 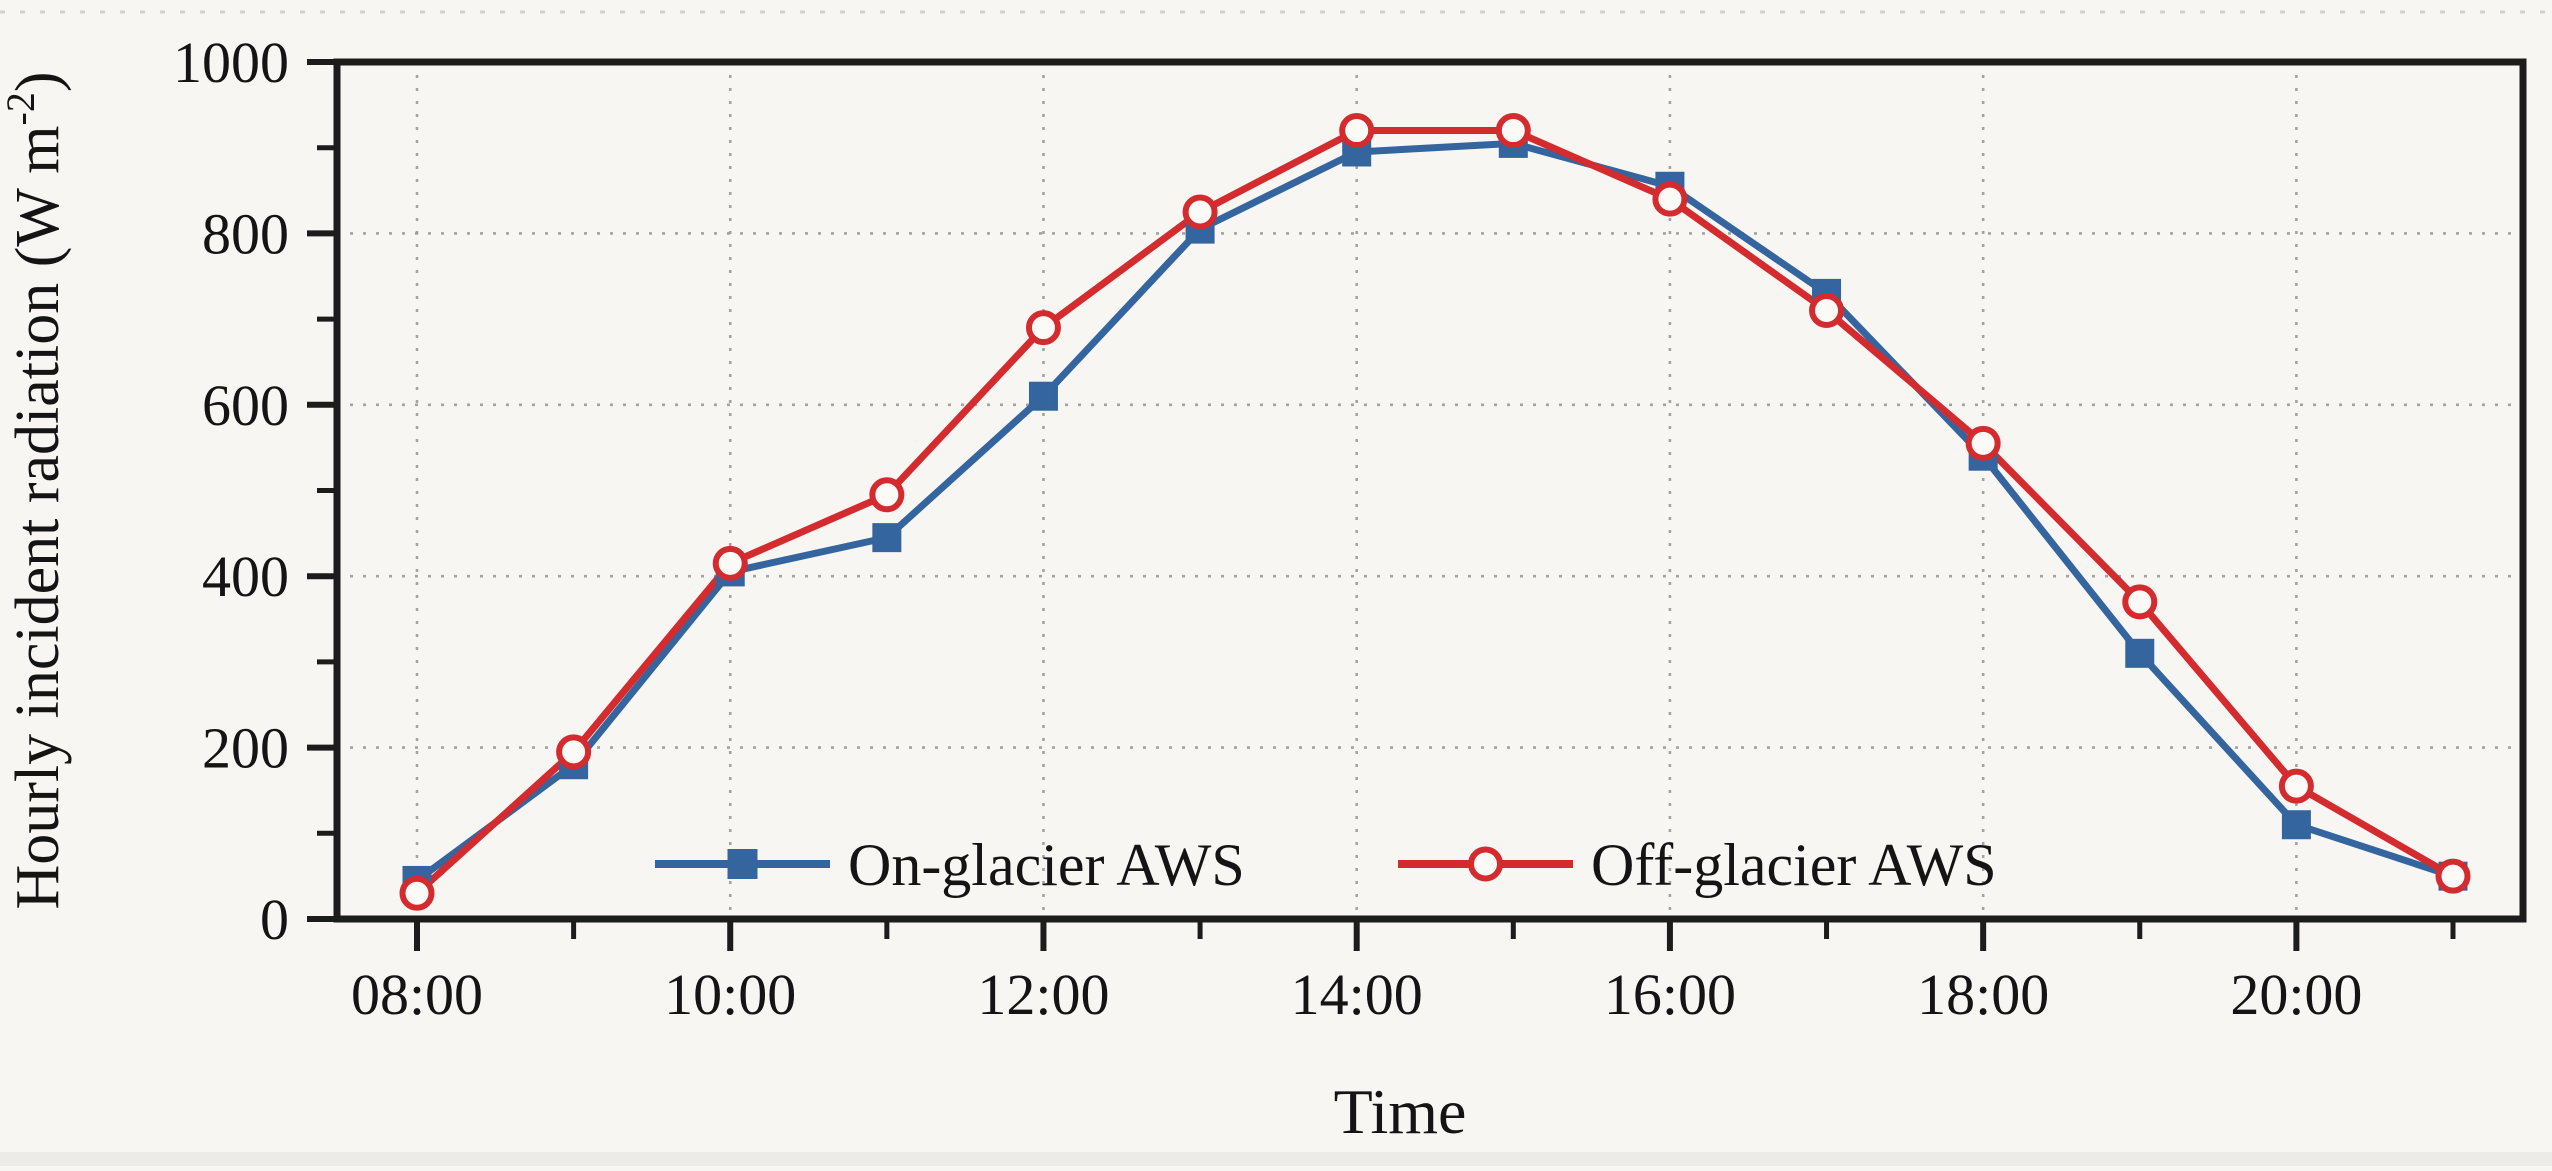 What do you see at coordinates (1276, 1159) in the screenshot?
I see `scan-artifact-bottom` at bounding box center [1276, 1159].